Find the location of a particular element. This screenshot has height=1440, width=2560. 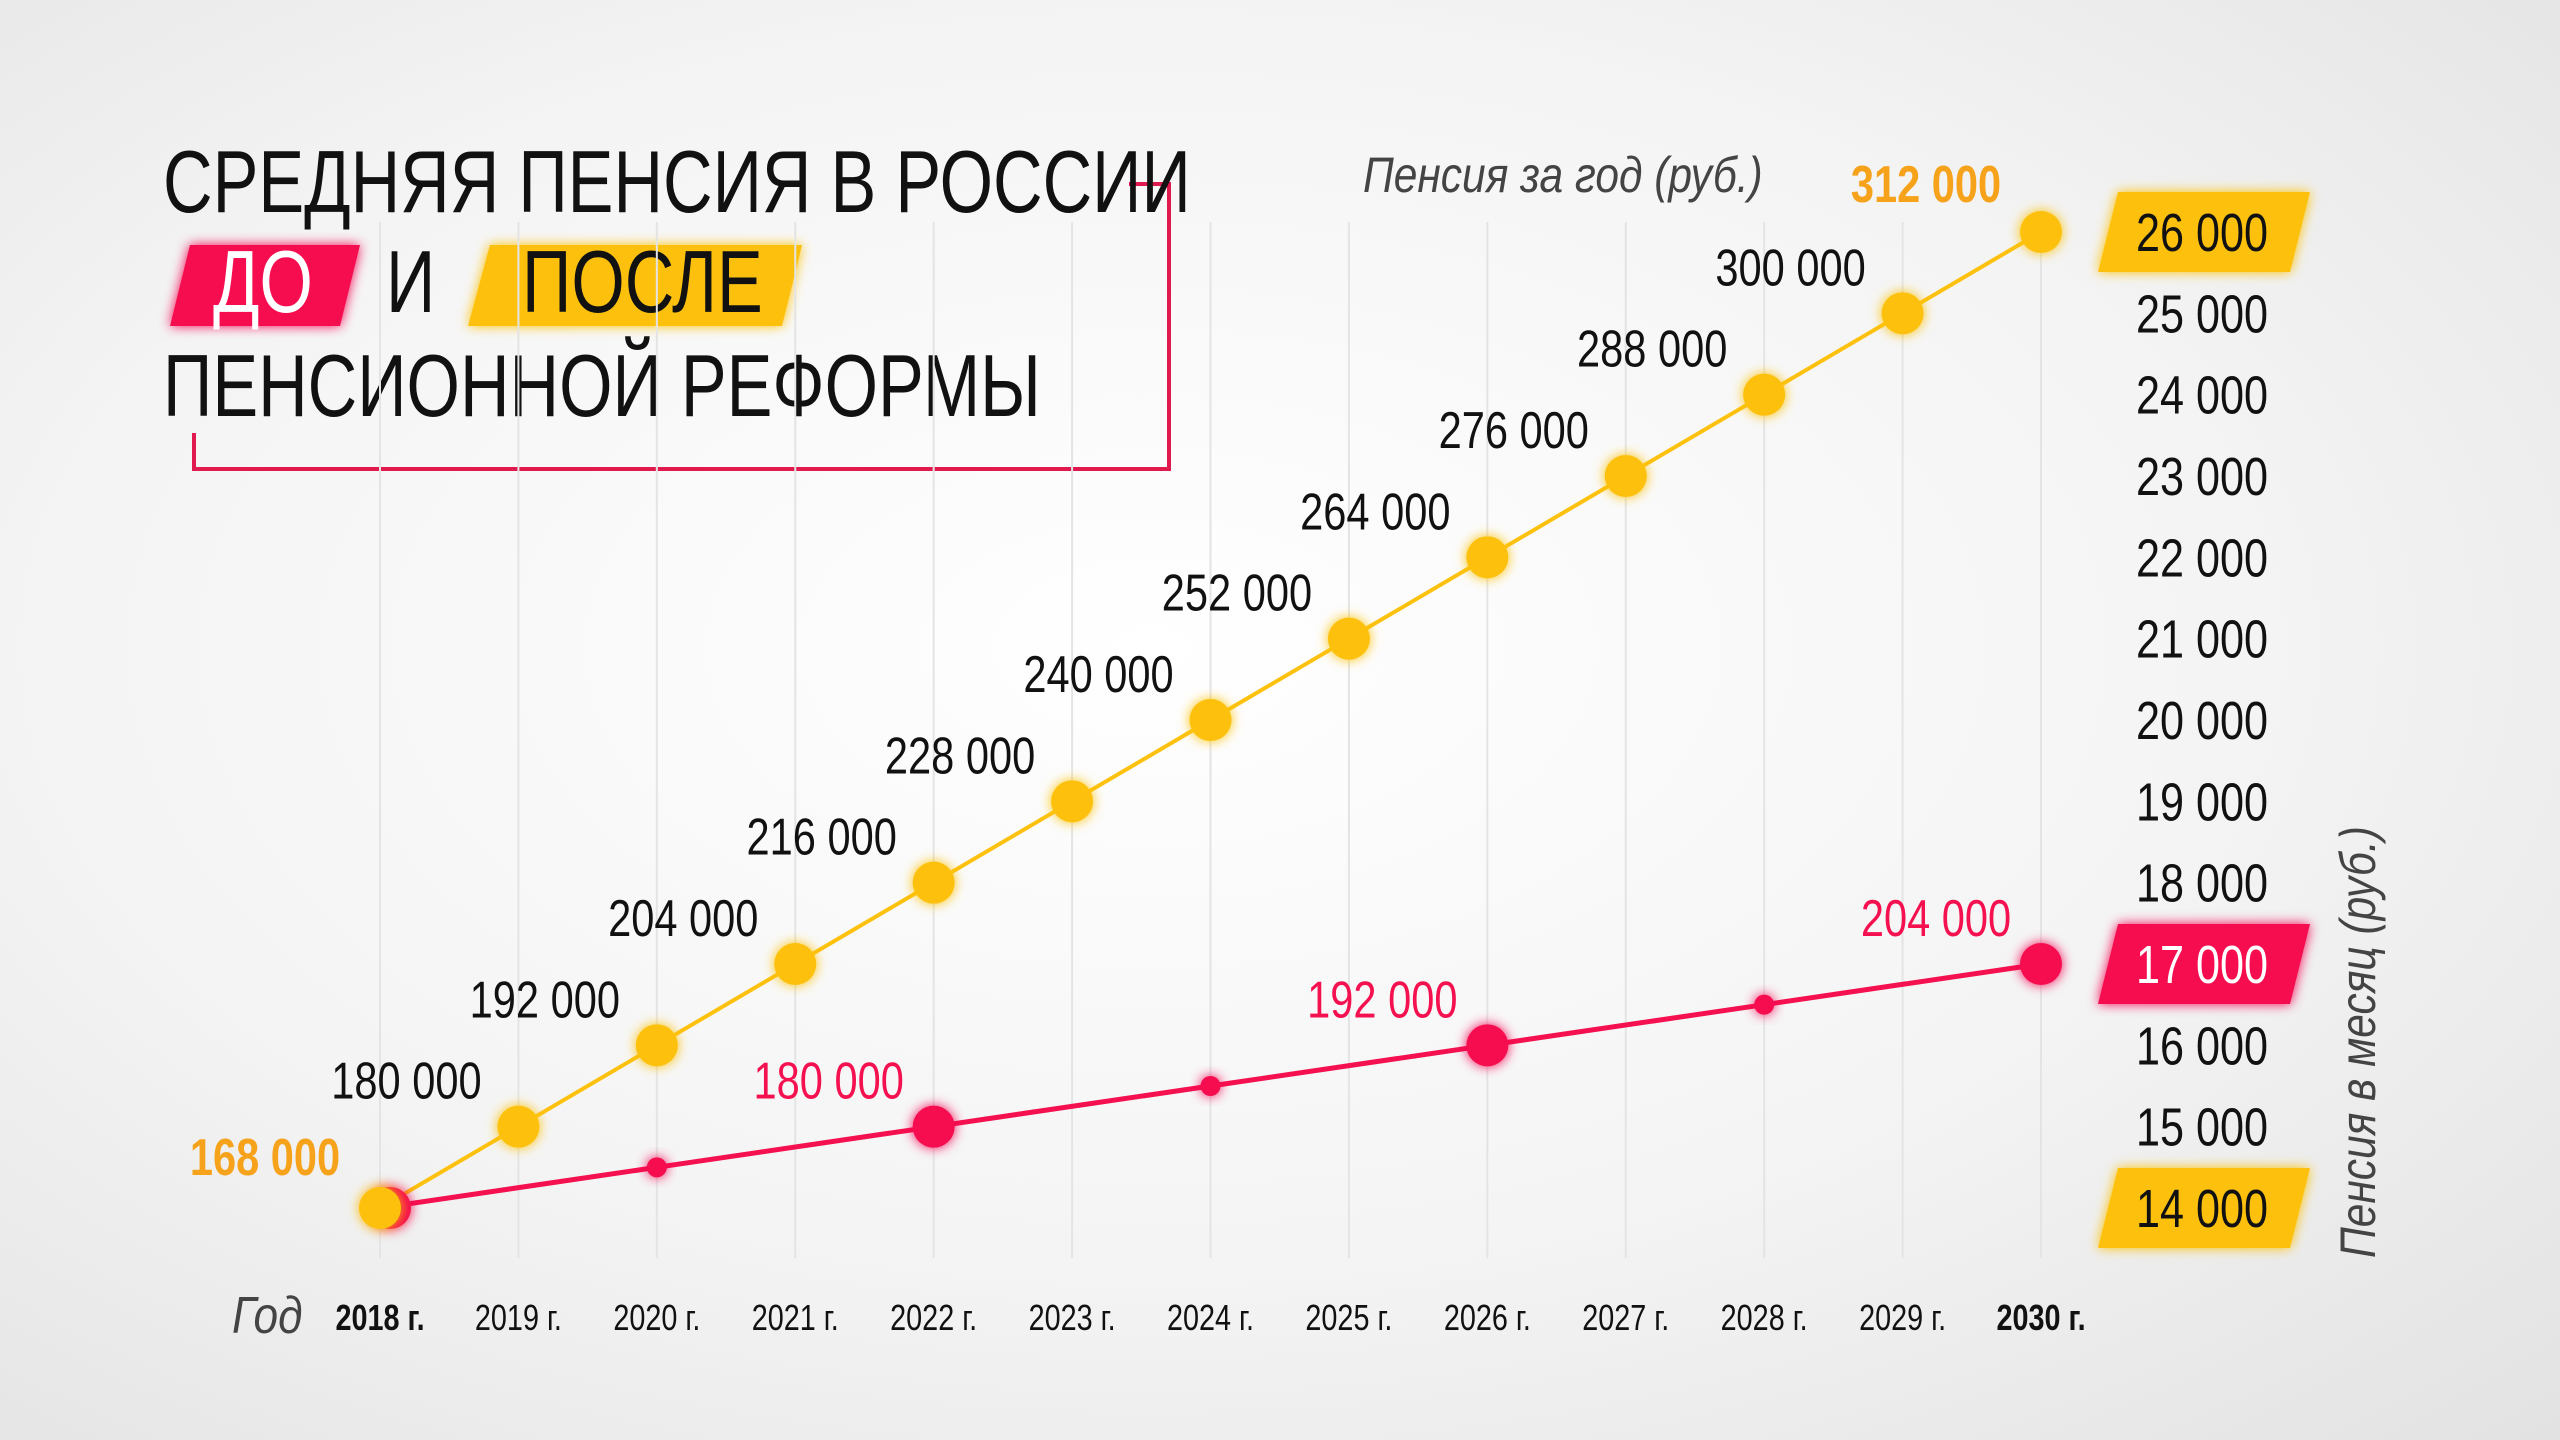

y-tick-label: 19 000 is located at coordinates (2202, 803).